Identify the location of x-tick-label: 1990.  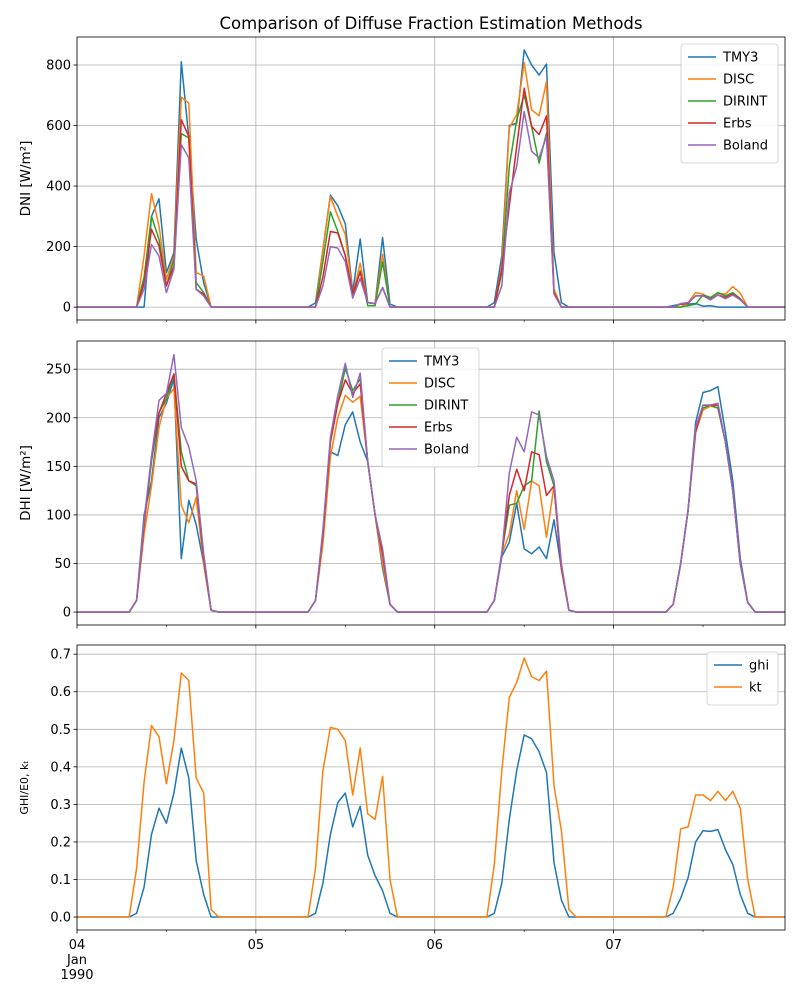
(76, 975).